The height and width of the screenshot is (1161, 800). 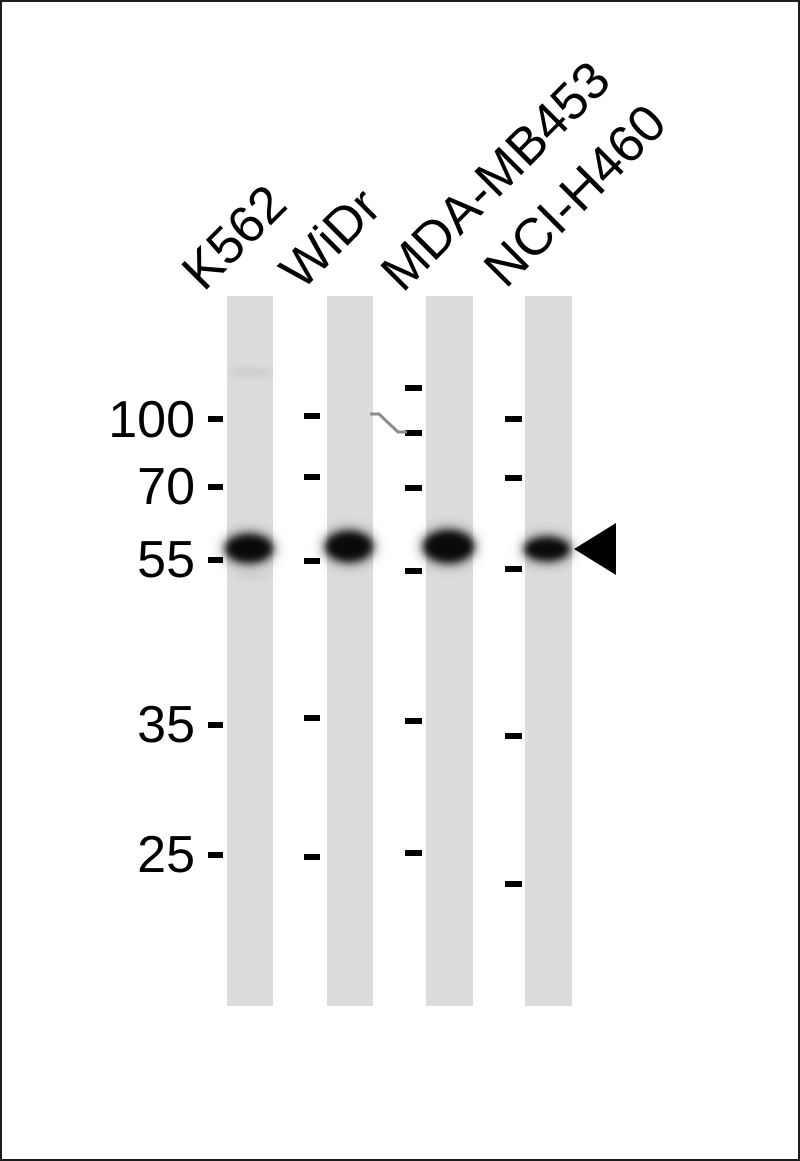 What do you see at coordinates (151, 420) in the screenshot?
I see `marker-label-100: 100` at bounding box center [151, 420].